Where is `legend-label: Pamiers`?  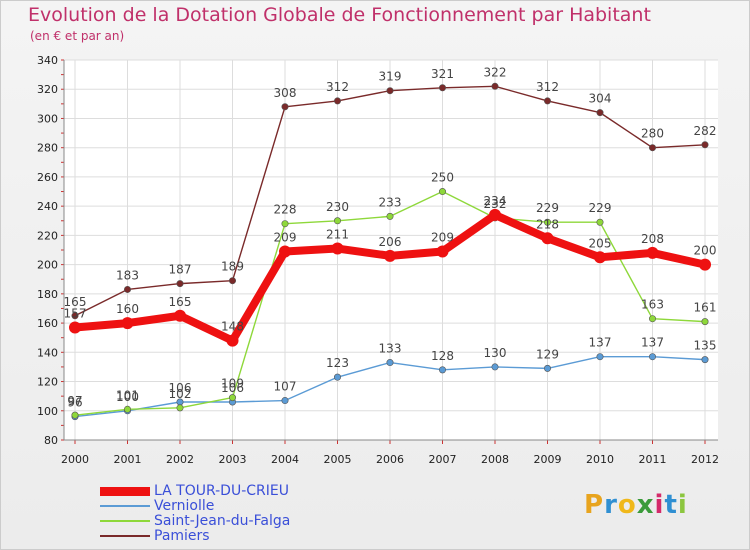
legend-label: Pamiers is located at coordinates (182, 536).